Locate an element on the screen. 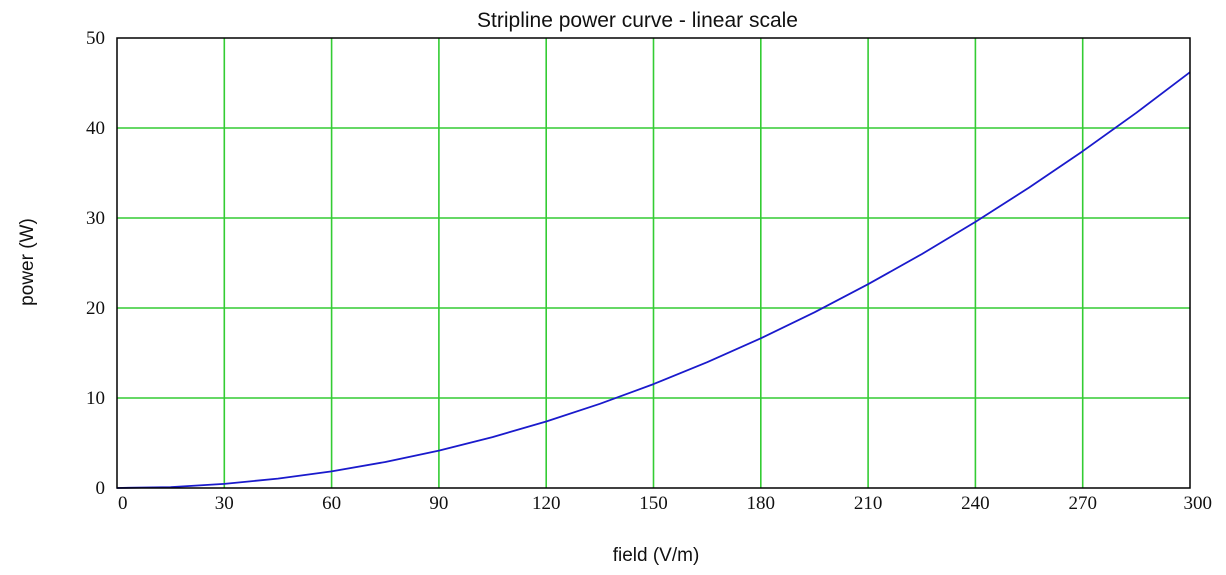 Image resolution: width=1226 pixels, height=575 pixels. y-axis-title: power (W) is located at coordinates (27, 262).